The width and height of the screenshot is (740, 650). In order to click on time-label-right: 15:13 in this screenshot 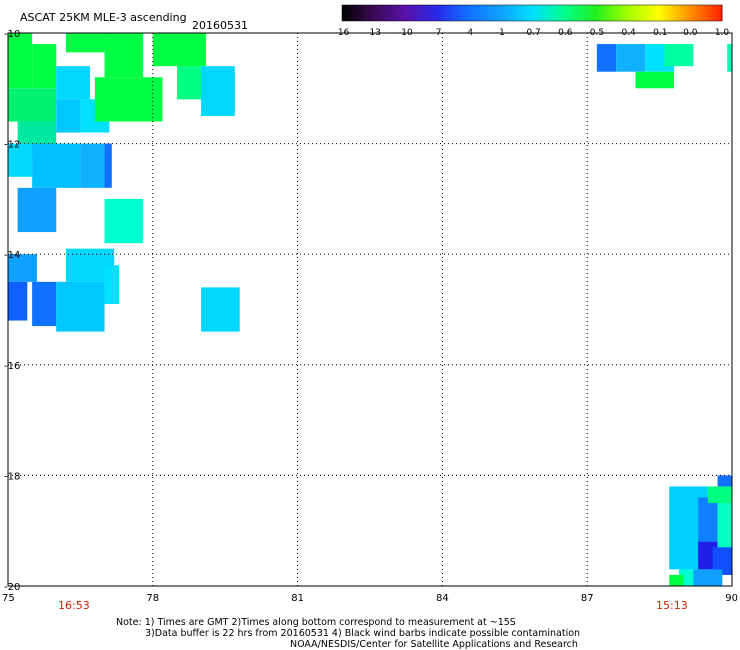, I will do `click(672, 605)`.